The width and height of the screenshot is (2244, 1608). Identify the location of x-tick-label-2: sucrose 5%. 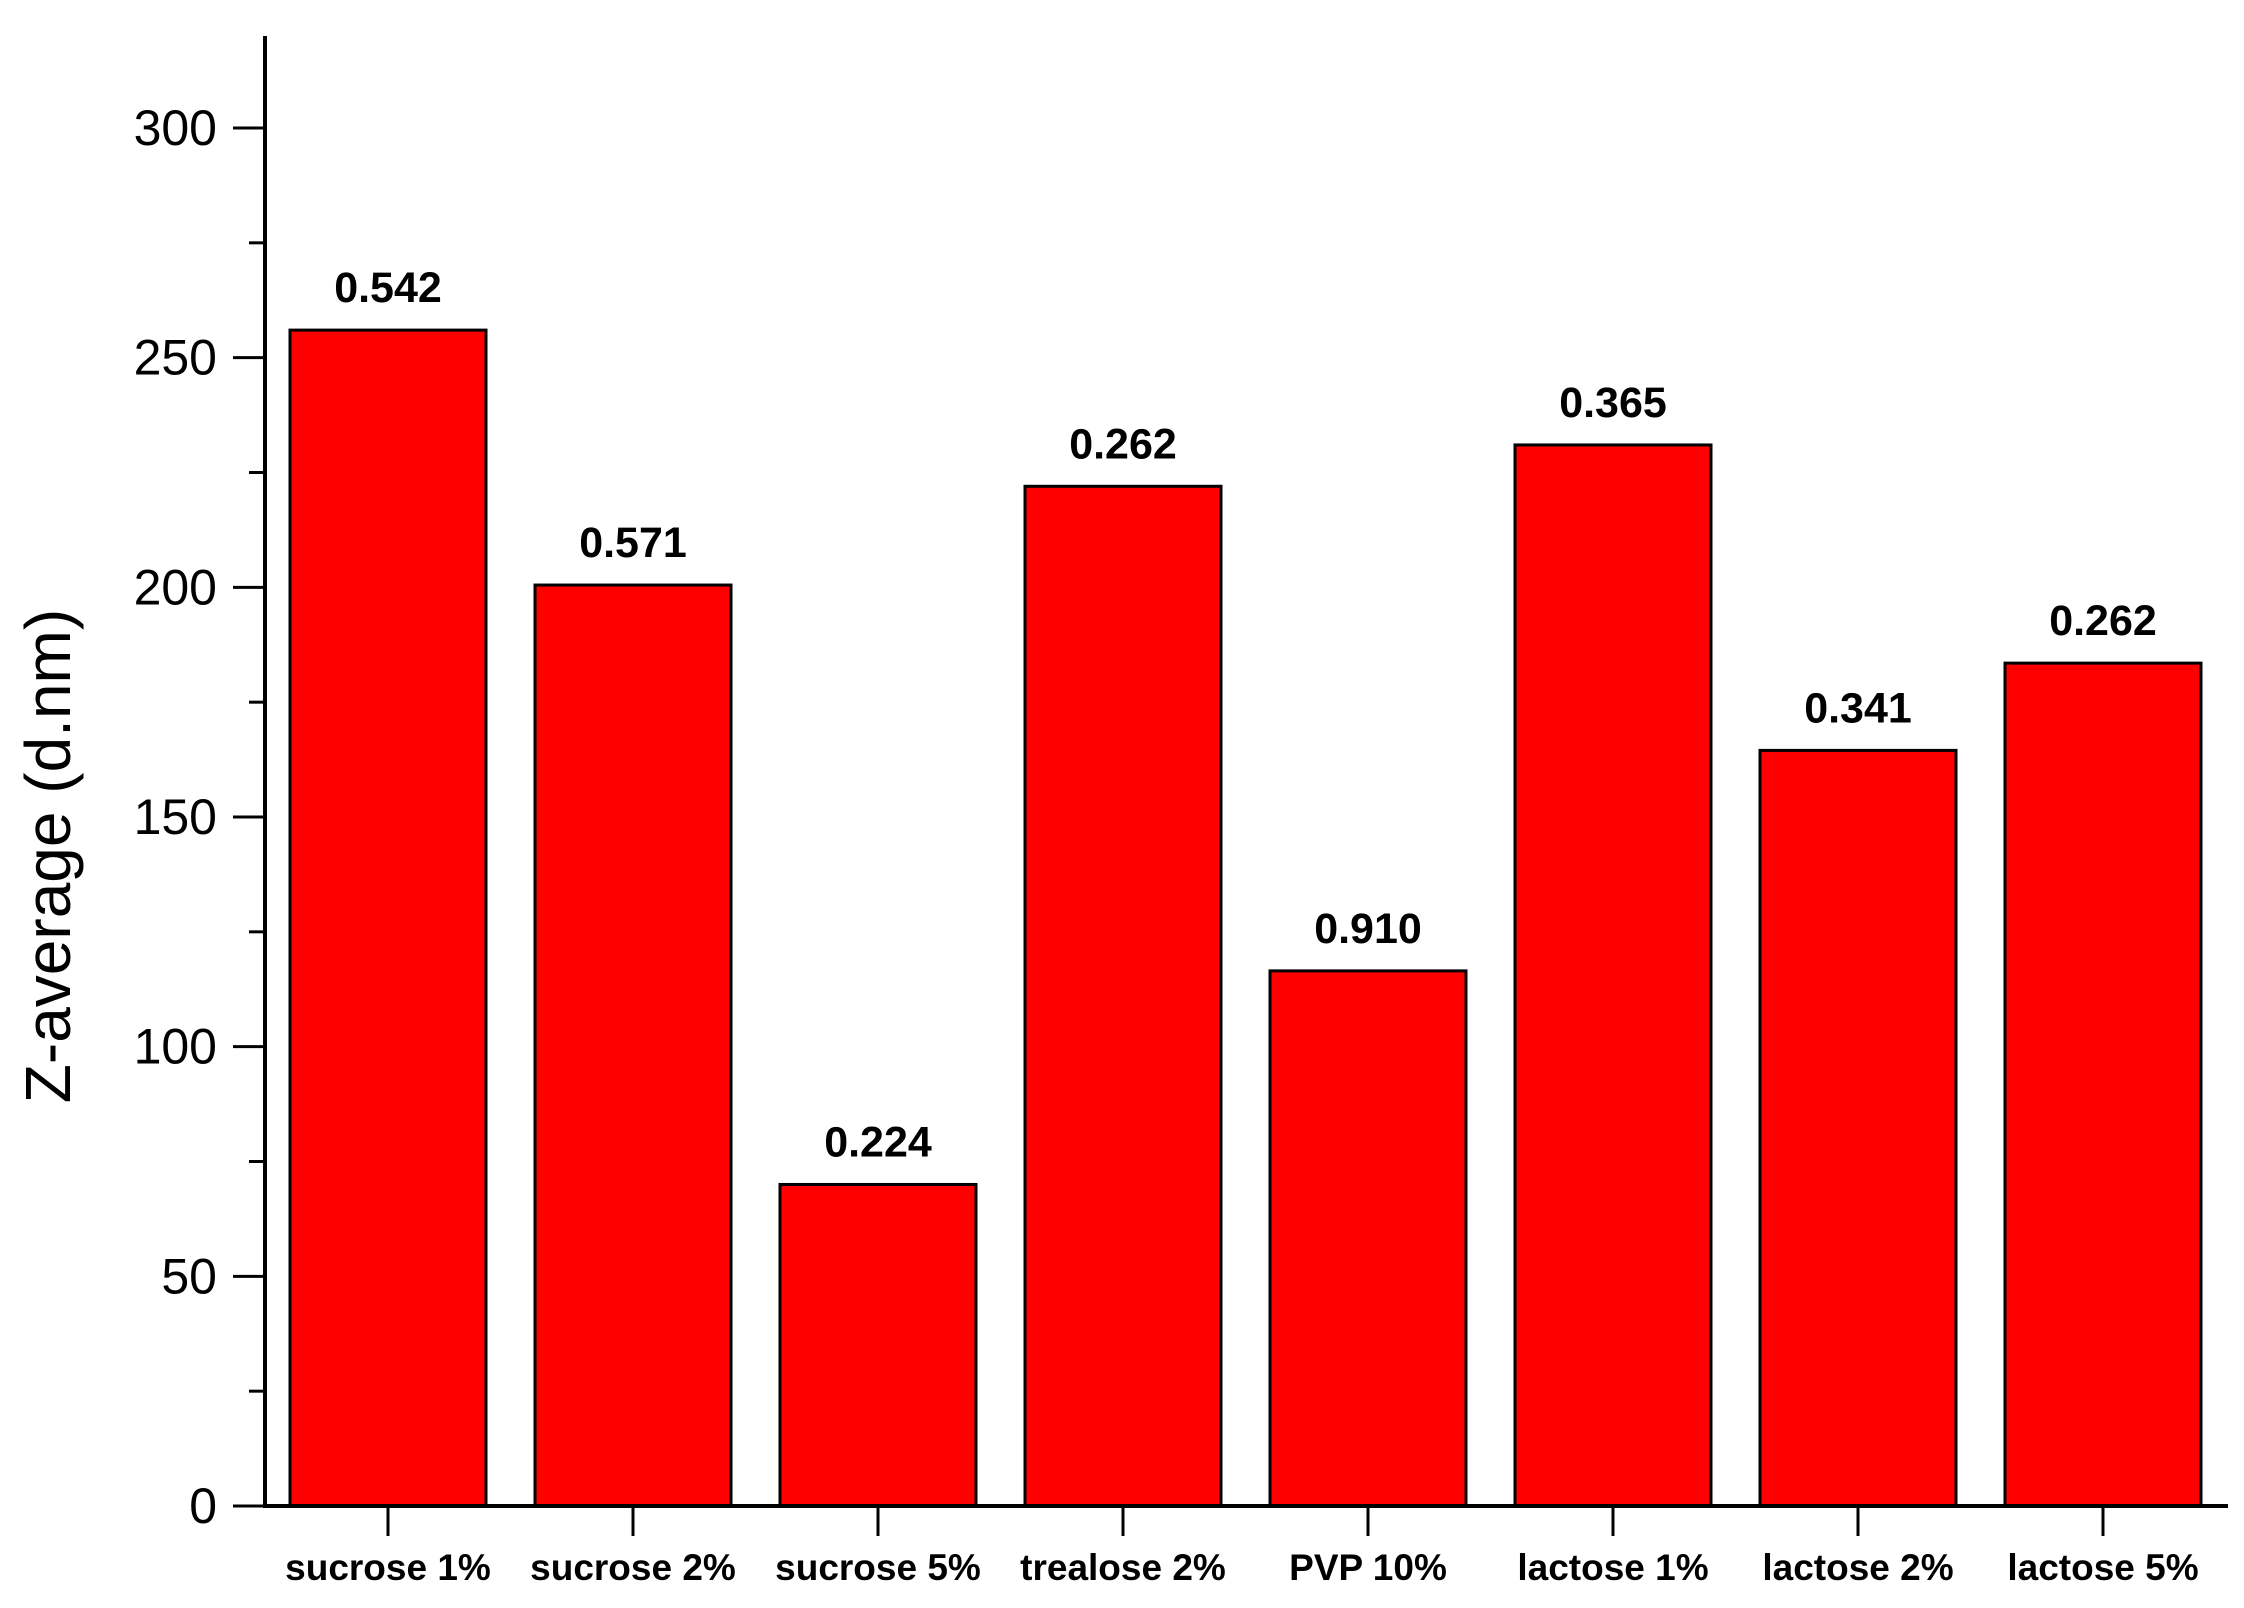
(878, 1567).